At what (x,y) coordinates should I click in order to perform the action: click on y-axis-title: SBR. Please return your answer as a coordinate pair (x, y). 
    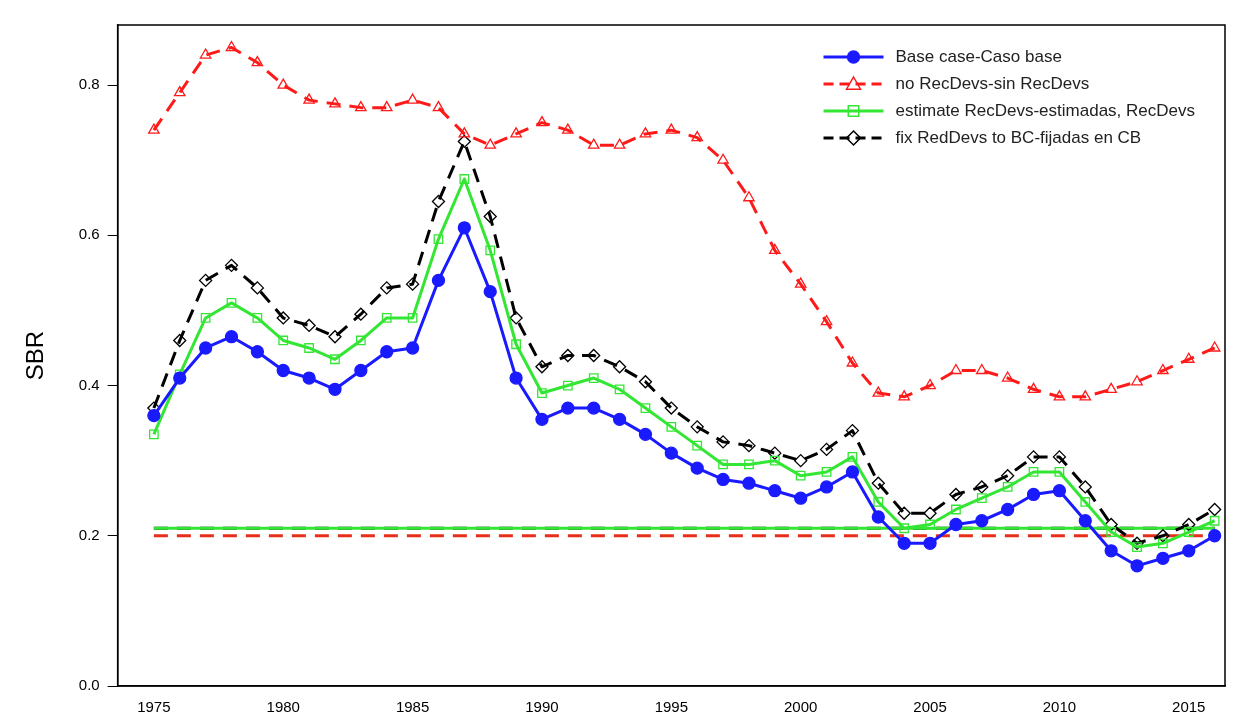
    Looking at the image, I should click on (35, 355).